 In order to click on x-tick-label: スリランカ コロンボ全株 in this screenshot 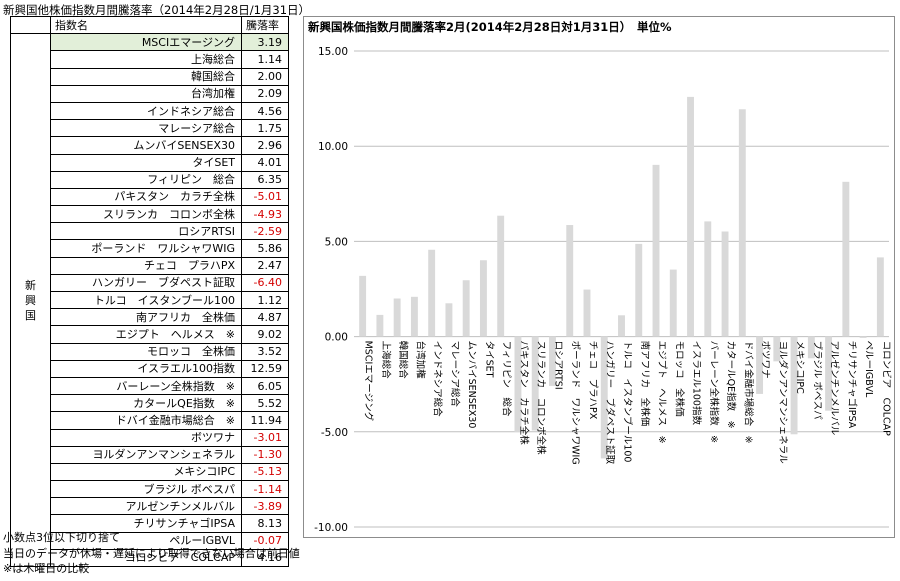, I will do `click(541, 398)`.